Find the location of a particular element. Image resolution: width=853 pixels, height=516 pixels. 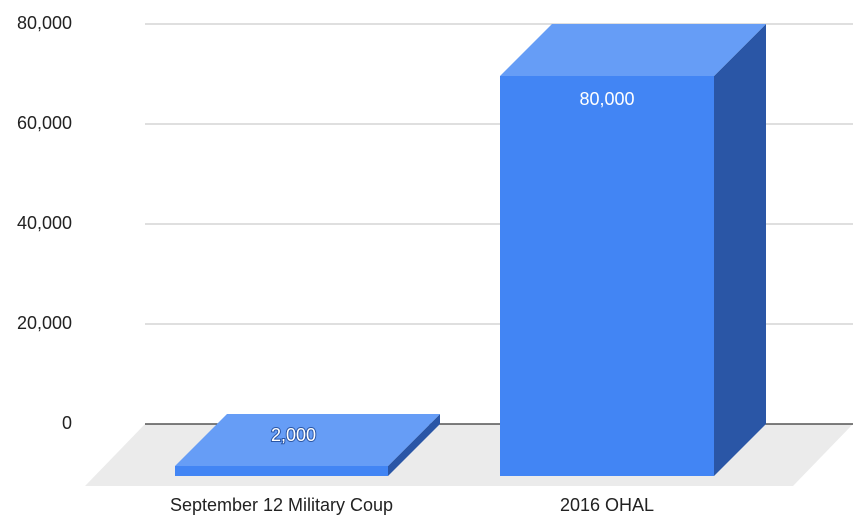

y-tick-label: 60,000 is located at coordinates (44, 123).